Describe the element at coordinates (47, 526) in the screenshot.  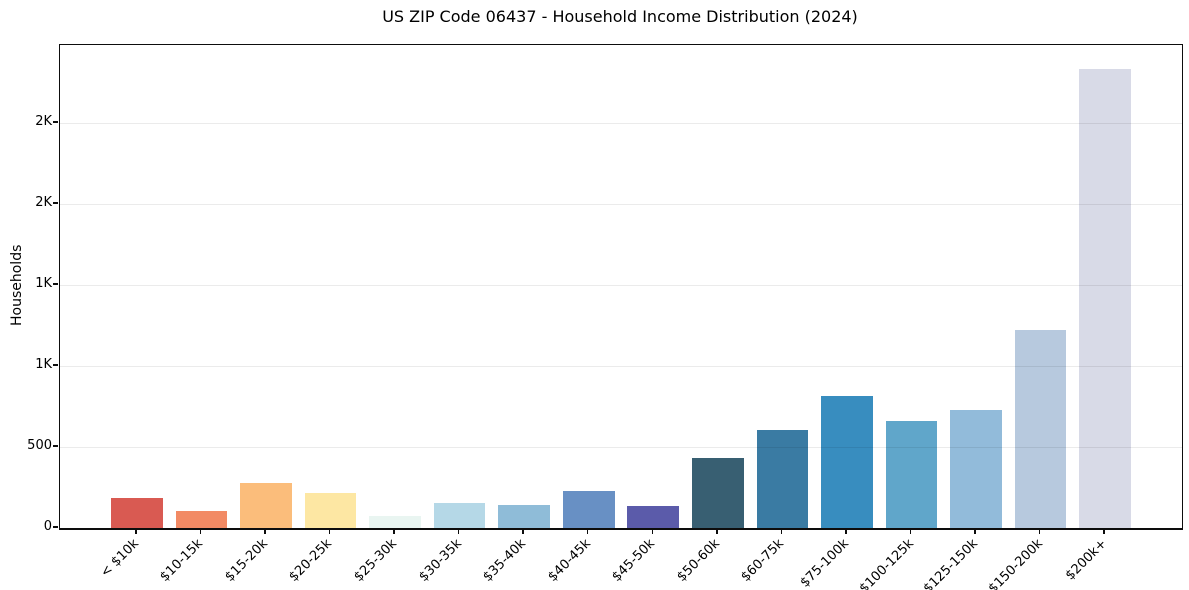
I see `y-tick-label: 0` at that location.